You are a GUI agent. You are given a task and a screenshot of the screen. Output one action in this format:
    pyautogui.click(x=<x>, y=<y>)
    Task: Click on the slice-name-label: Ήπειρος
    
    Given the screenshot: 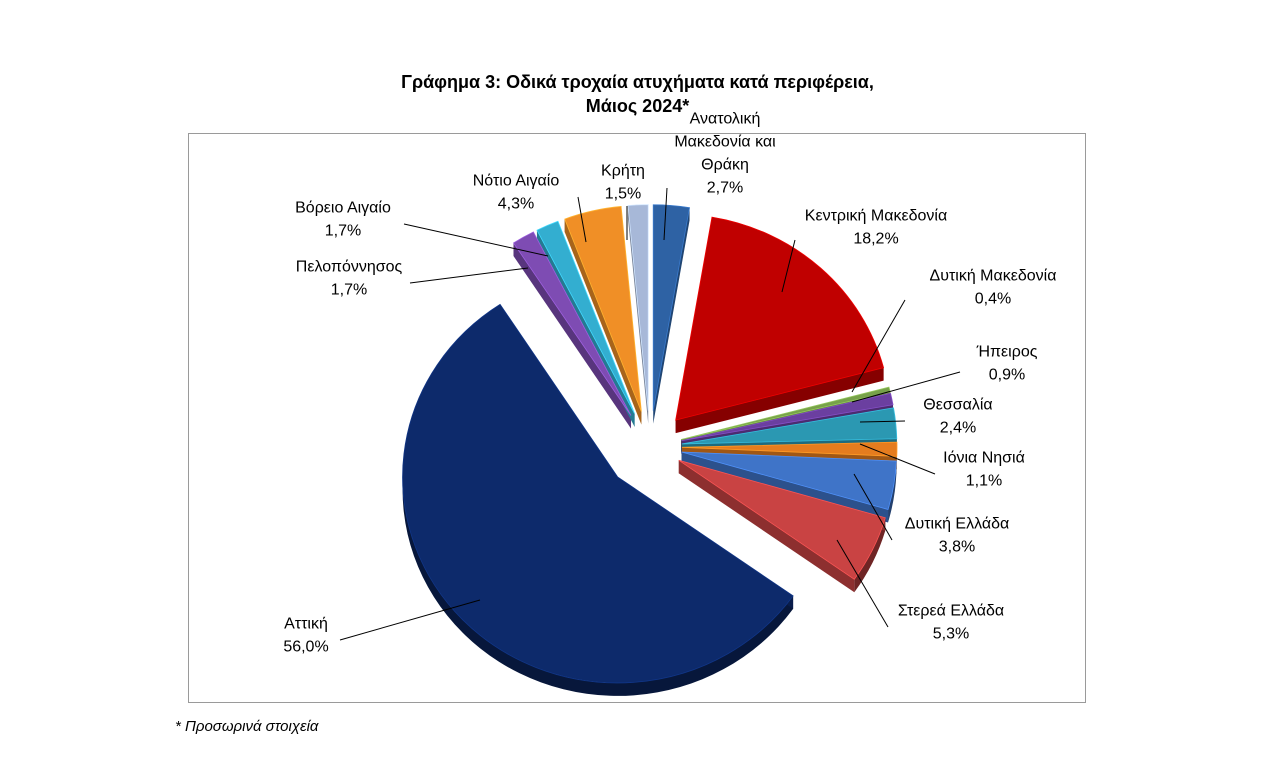 What is the action you would take?
    pyautogui.click(x=1007, y=352)
    